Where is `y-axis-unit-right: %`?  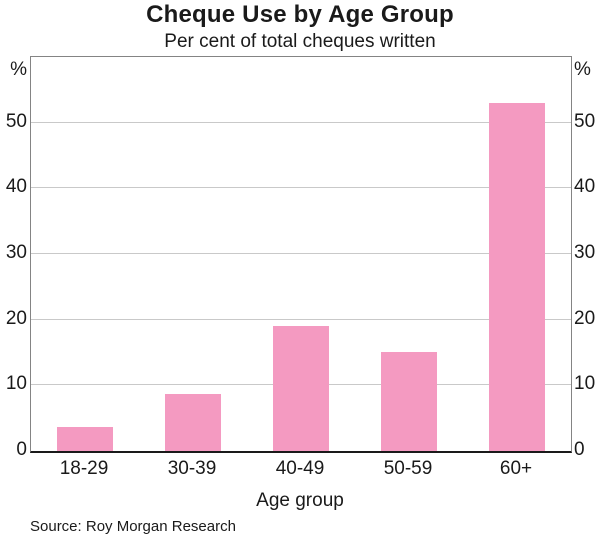 y-axis-unit-right: % is located at coordinates (582, 69).